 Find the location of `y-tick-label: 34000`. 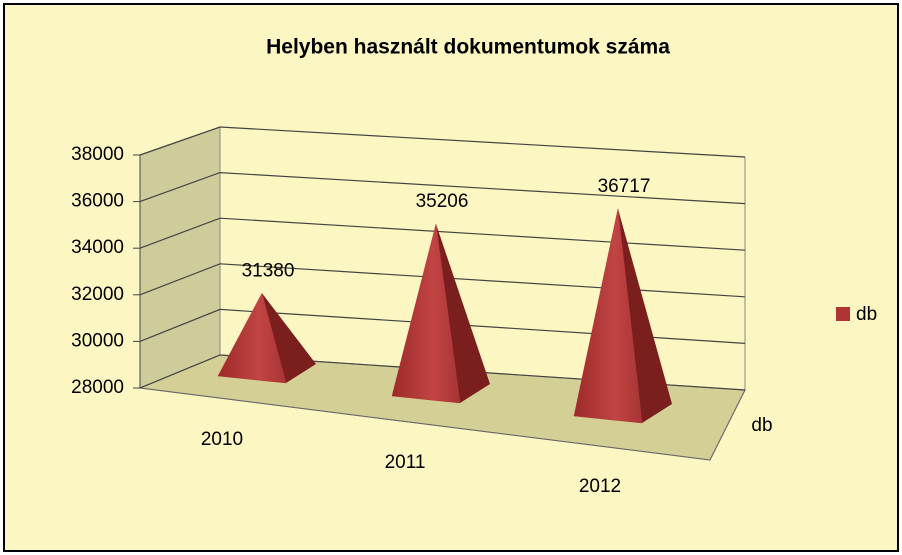

y-tick-label: 34000 is located at coordinates (97, 247).